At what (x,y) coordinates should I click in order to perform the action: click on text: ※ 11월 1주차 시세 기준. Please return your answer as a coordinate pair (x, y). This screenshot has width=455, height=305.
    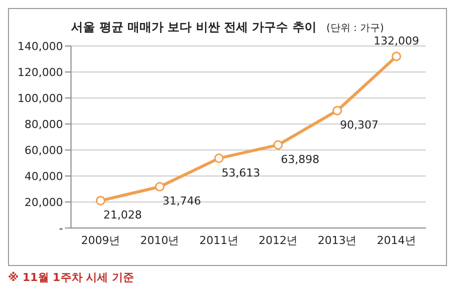
    Looking at the image, I should click on (71, 277).